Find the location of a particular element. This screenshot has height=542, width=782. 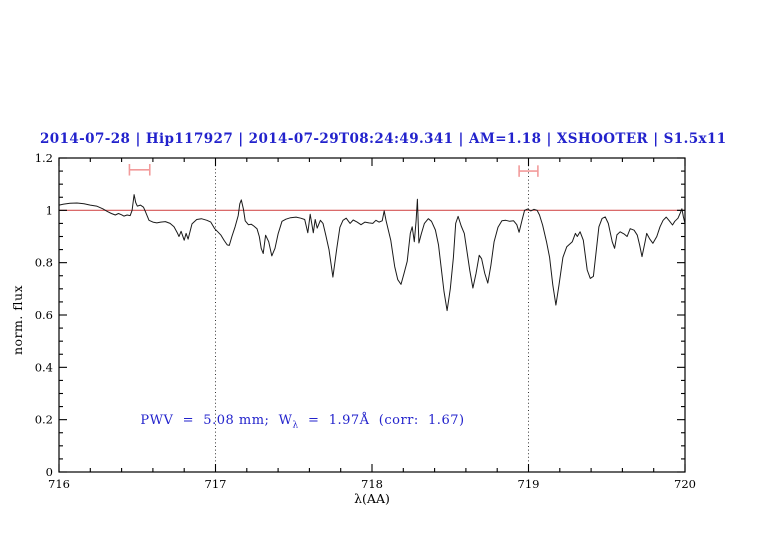

x-tick-label-716: 716 is located at coordinates (59, 484).